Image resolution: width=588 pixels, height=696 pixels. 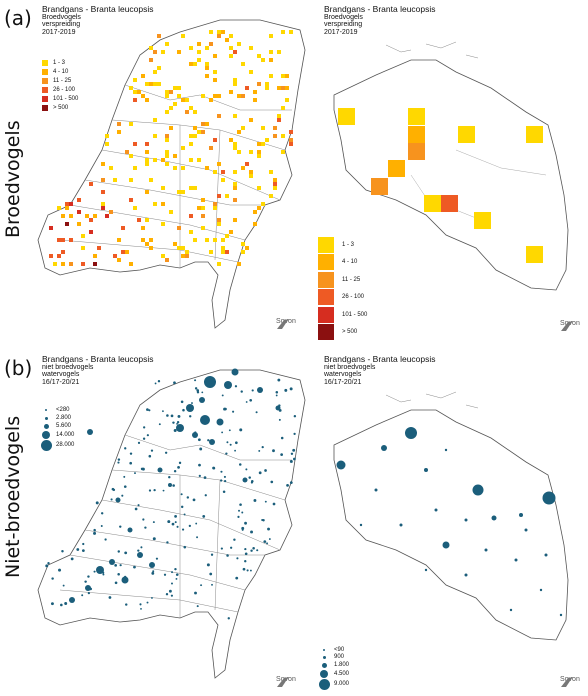 What do you see at coordinates (63, 410) in the screenshot?
I see `legend-label: <280` at bounding box center [63, 410].